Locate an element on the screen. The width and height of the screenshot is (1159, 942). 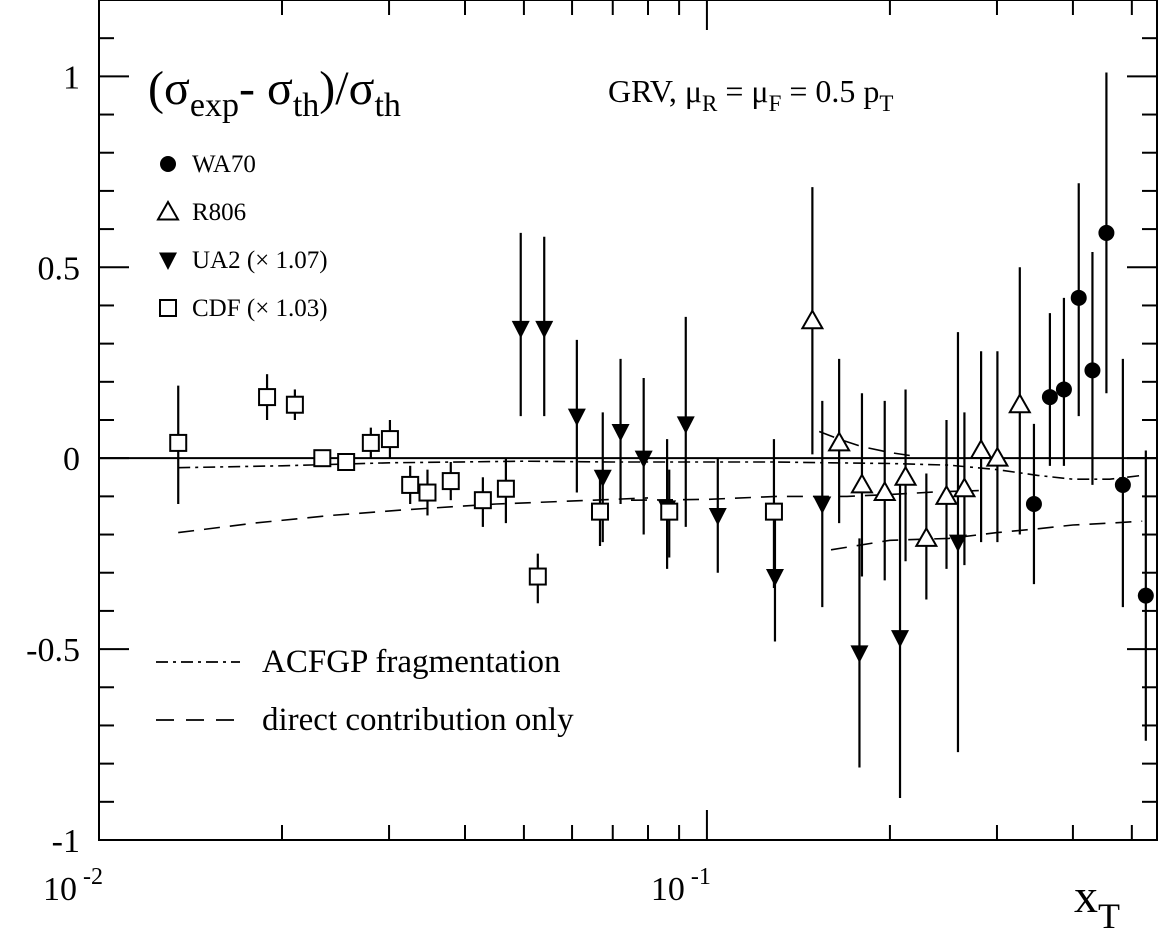
chart-title: (σexp- σth)/σth is located at coordinates (274, 93).